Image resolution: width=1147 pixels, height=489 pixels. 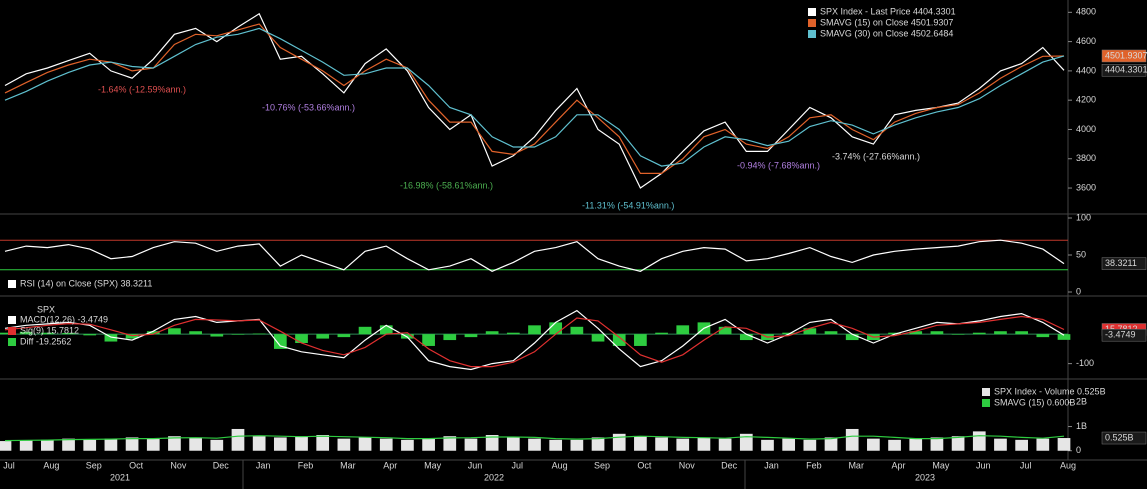 What do you see at coordinates (46, 309) in the screenshot?
I see `legend-title: SPX` at bounding box center [46, 309].